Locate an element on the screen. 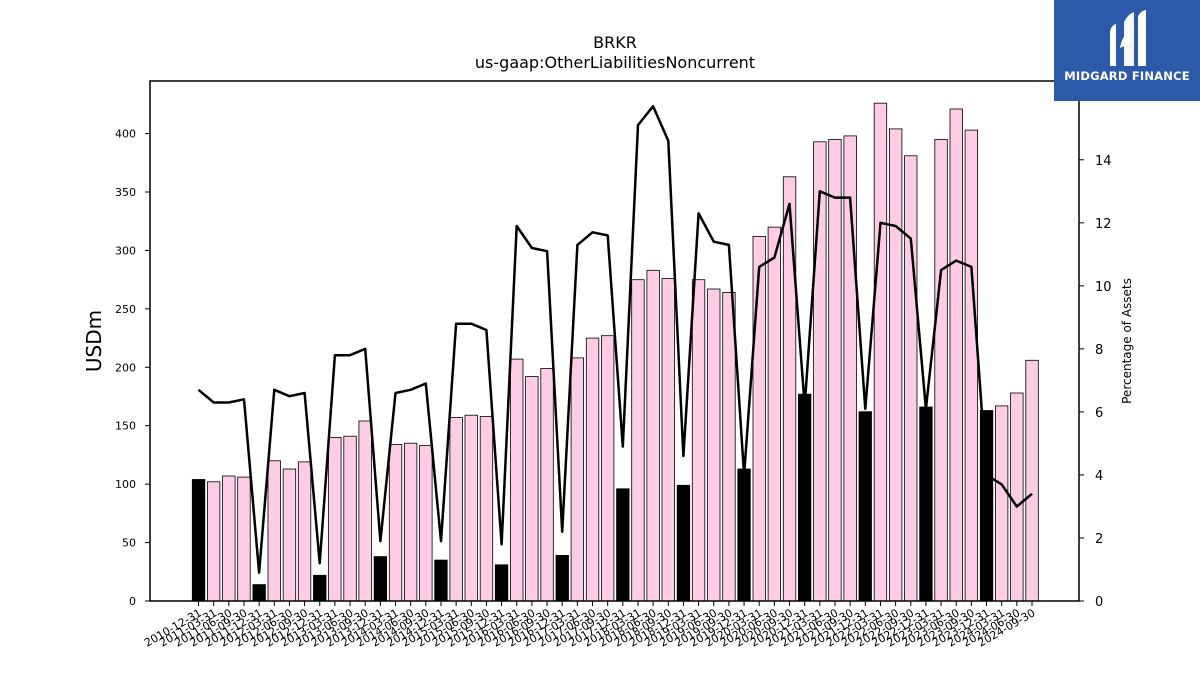  y-tick-label: 100 is located at coordinates (125, 484).